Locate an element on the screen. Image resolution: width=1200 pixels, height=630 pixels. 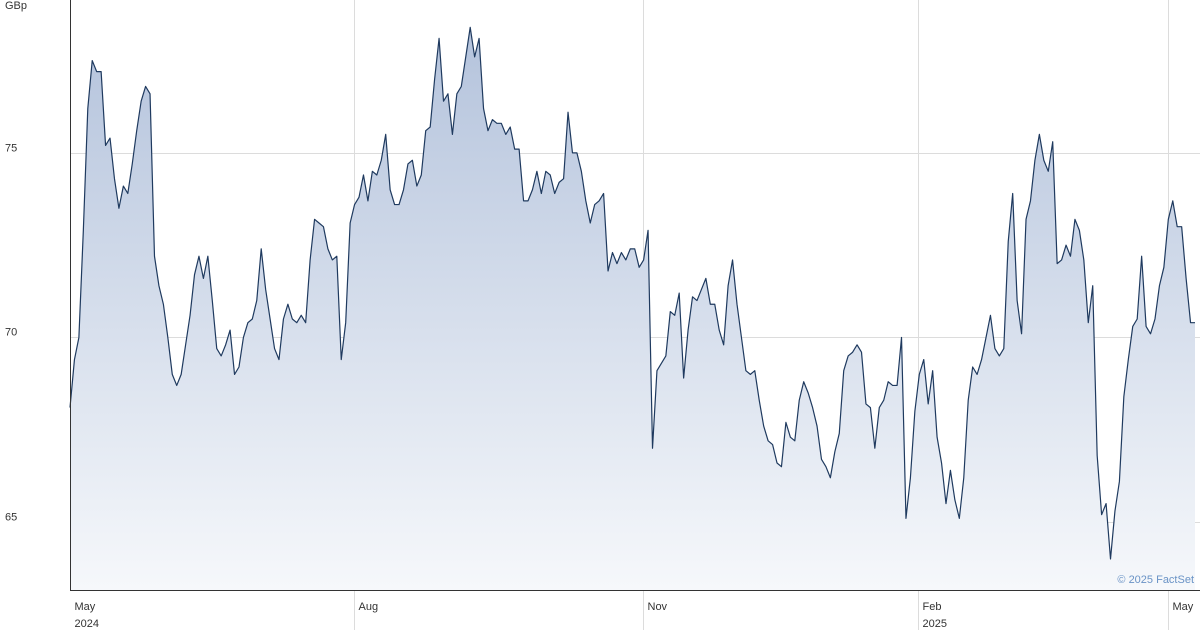
x-tick-label: Feb is located at coordinates (932, 607).